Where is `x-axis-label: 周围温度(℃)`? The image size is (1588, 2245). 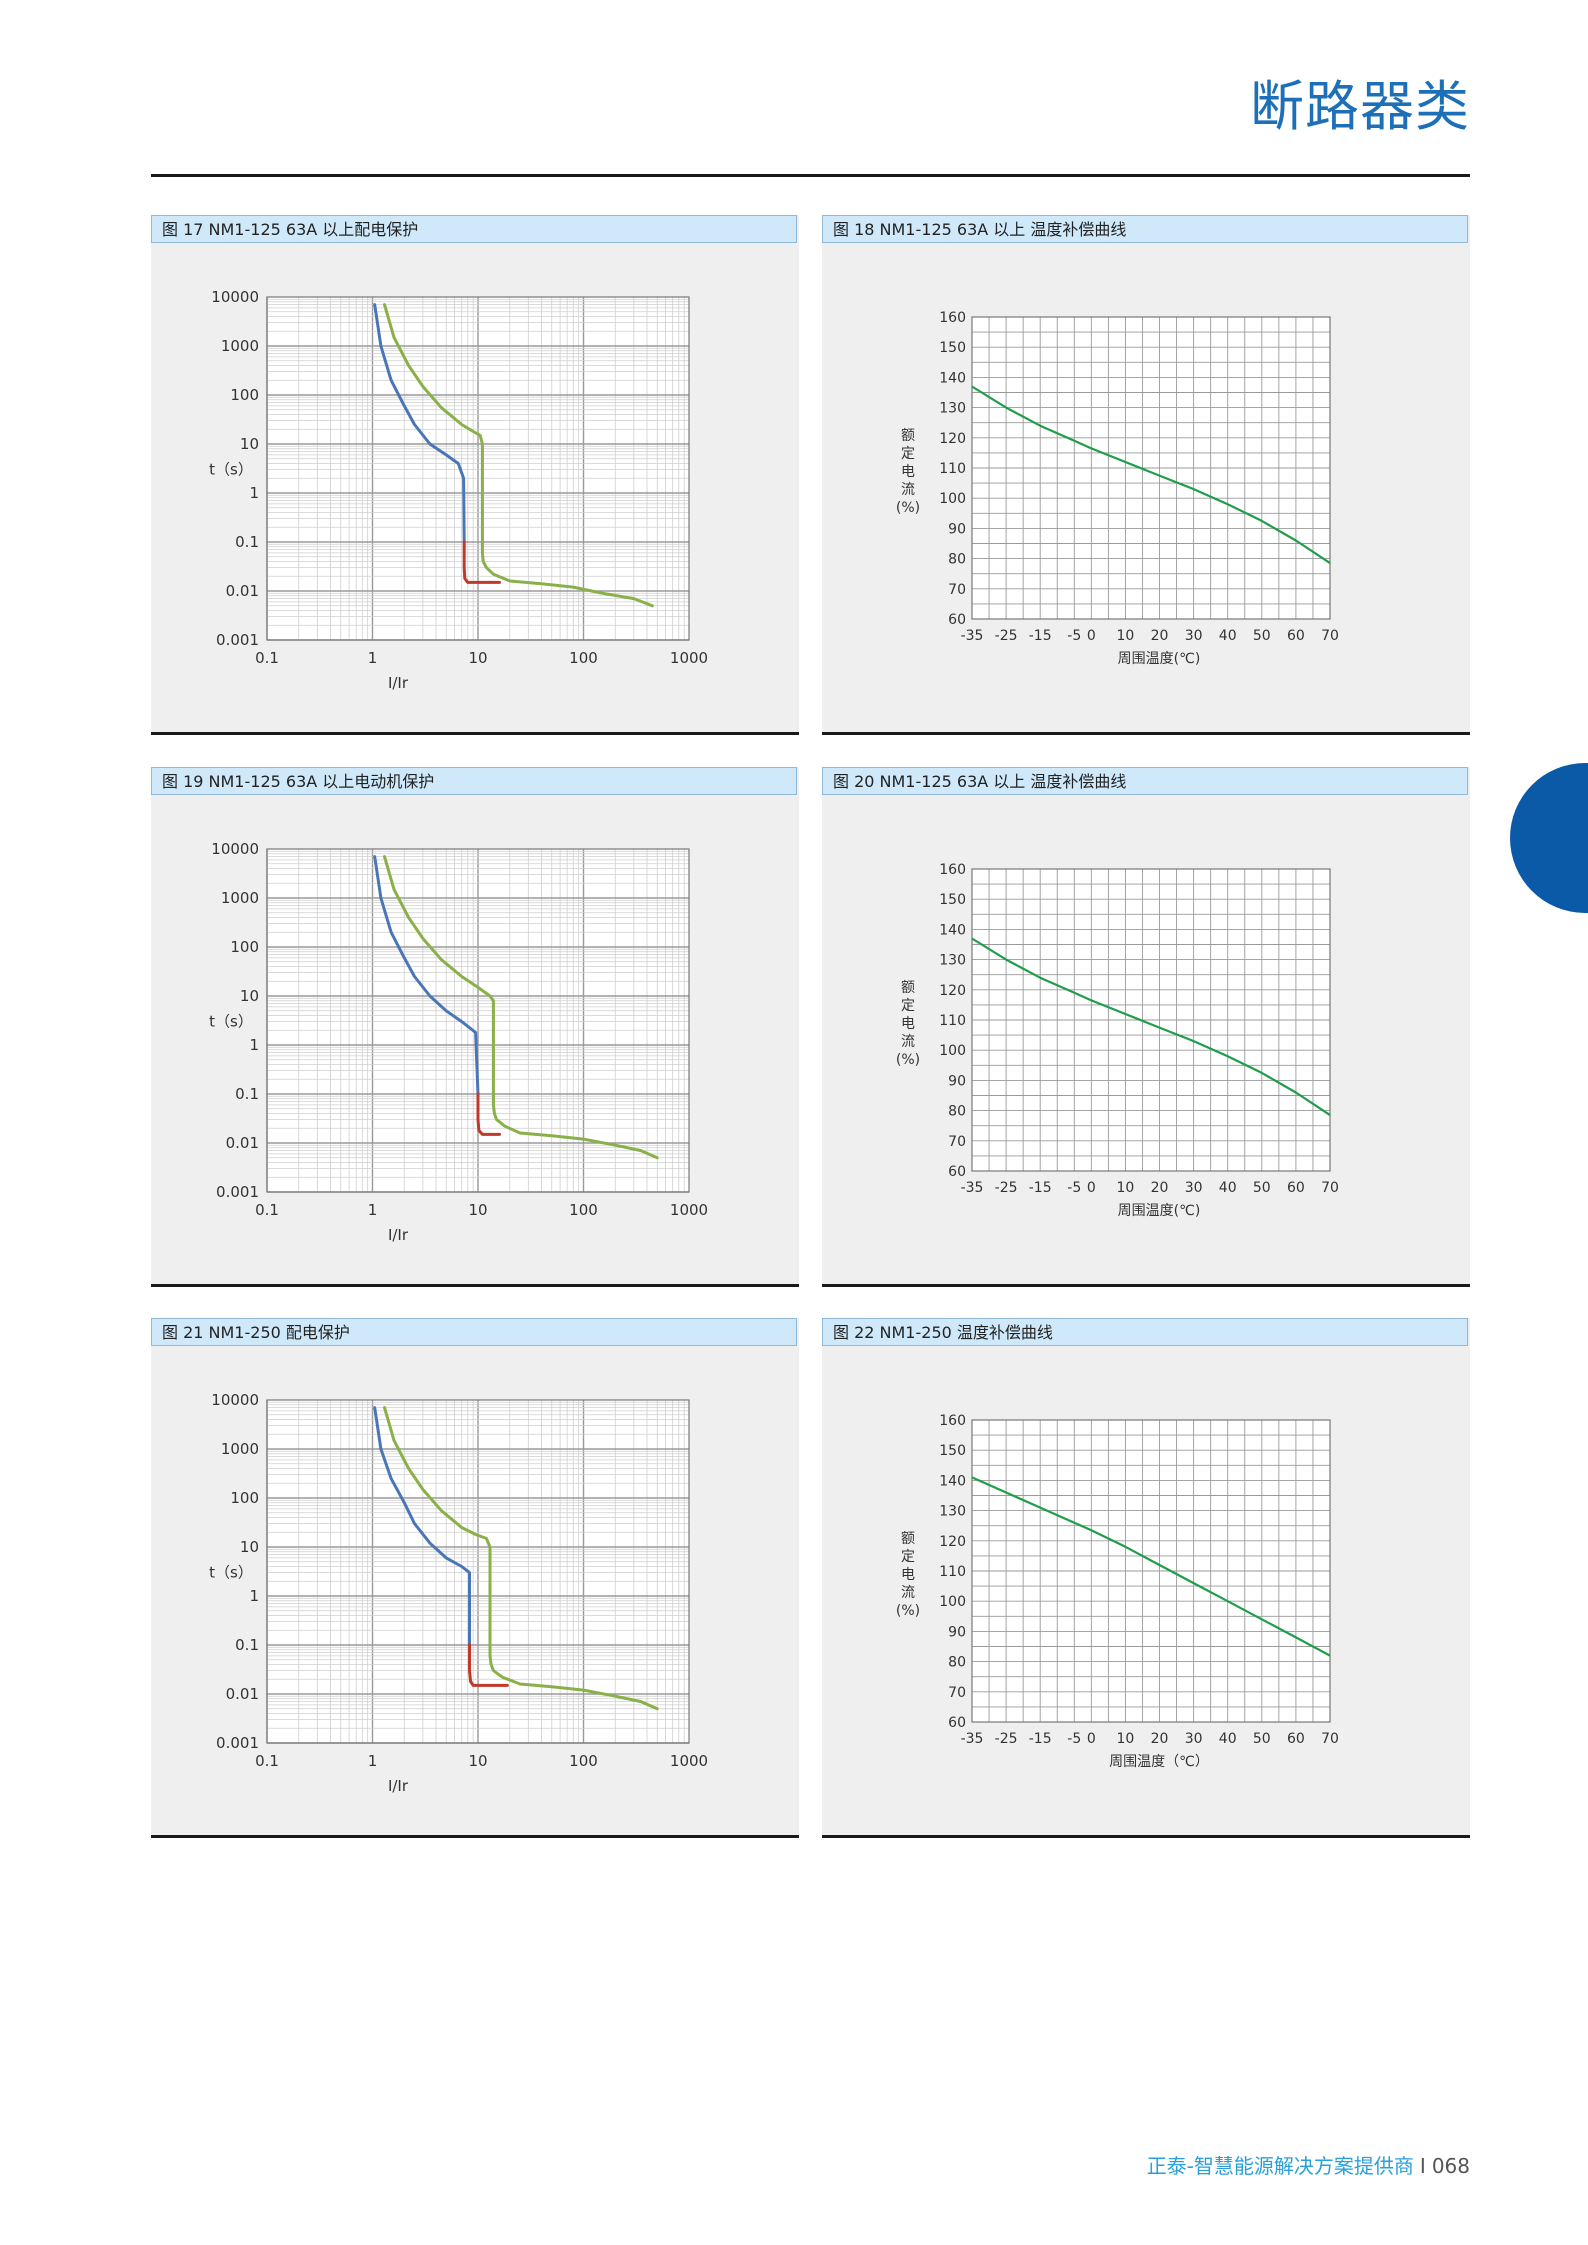
x-axis-label: 周围温度(℃) is located at coordinates (1159, 1211).